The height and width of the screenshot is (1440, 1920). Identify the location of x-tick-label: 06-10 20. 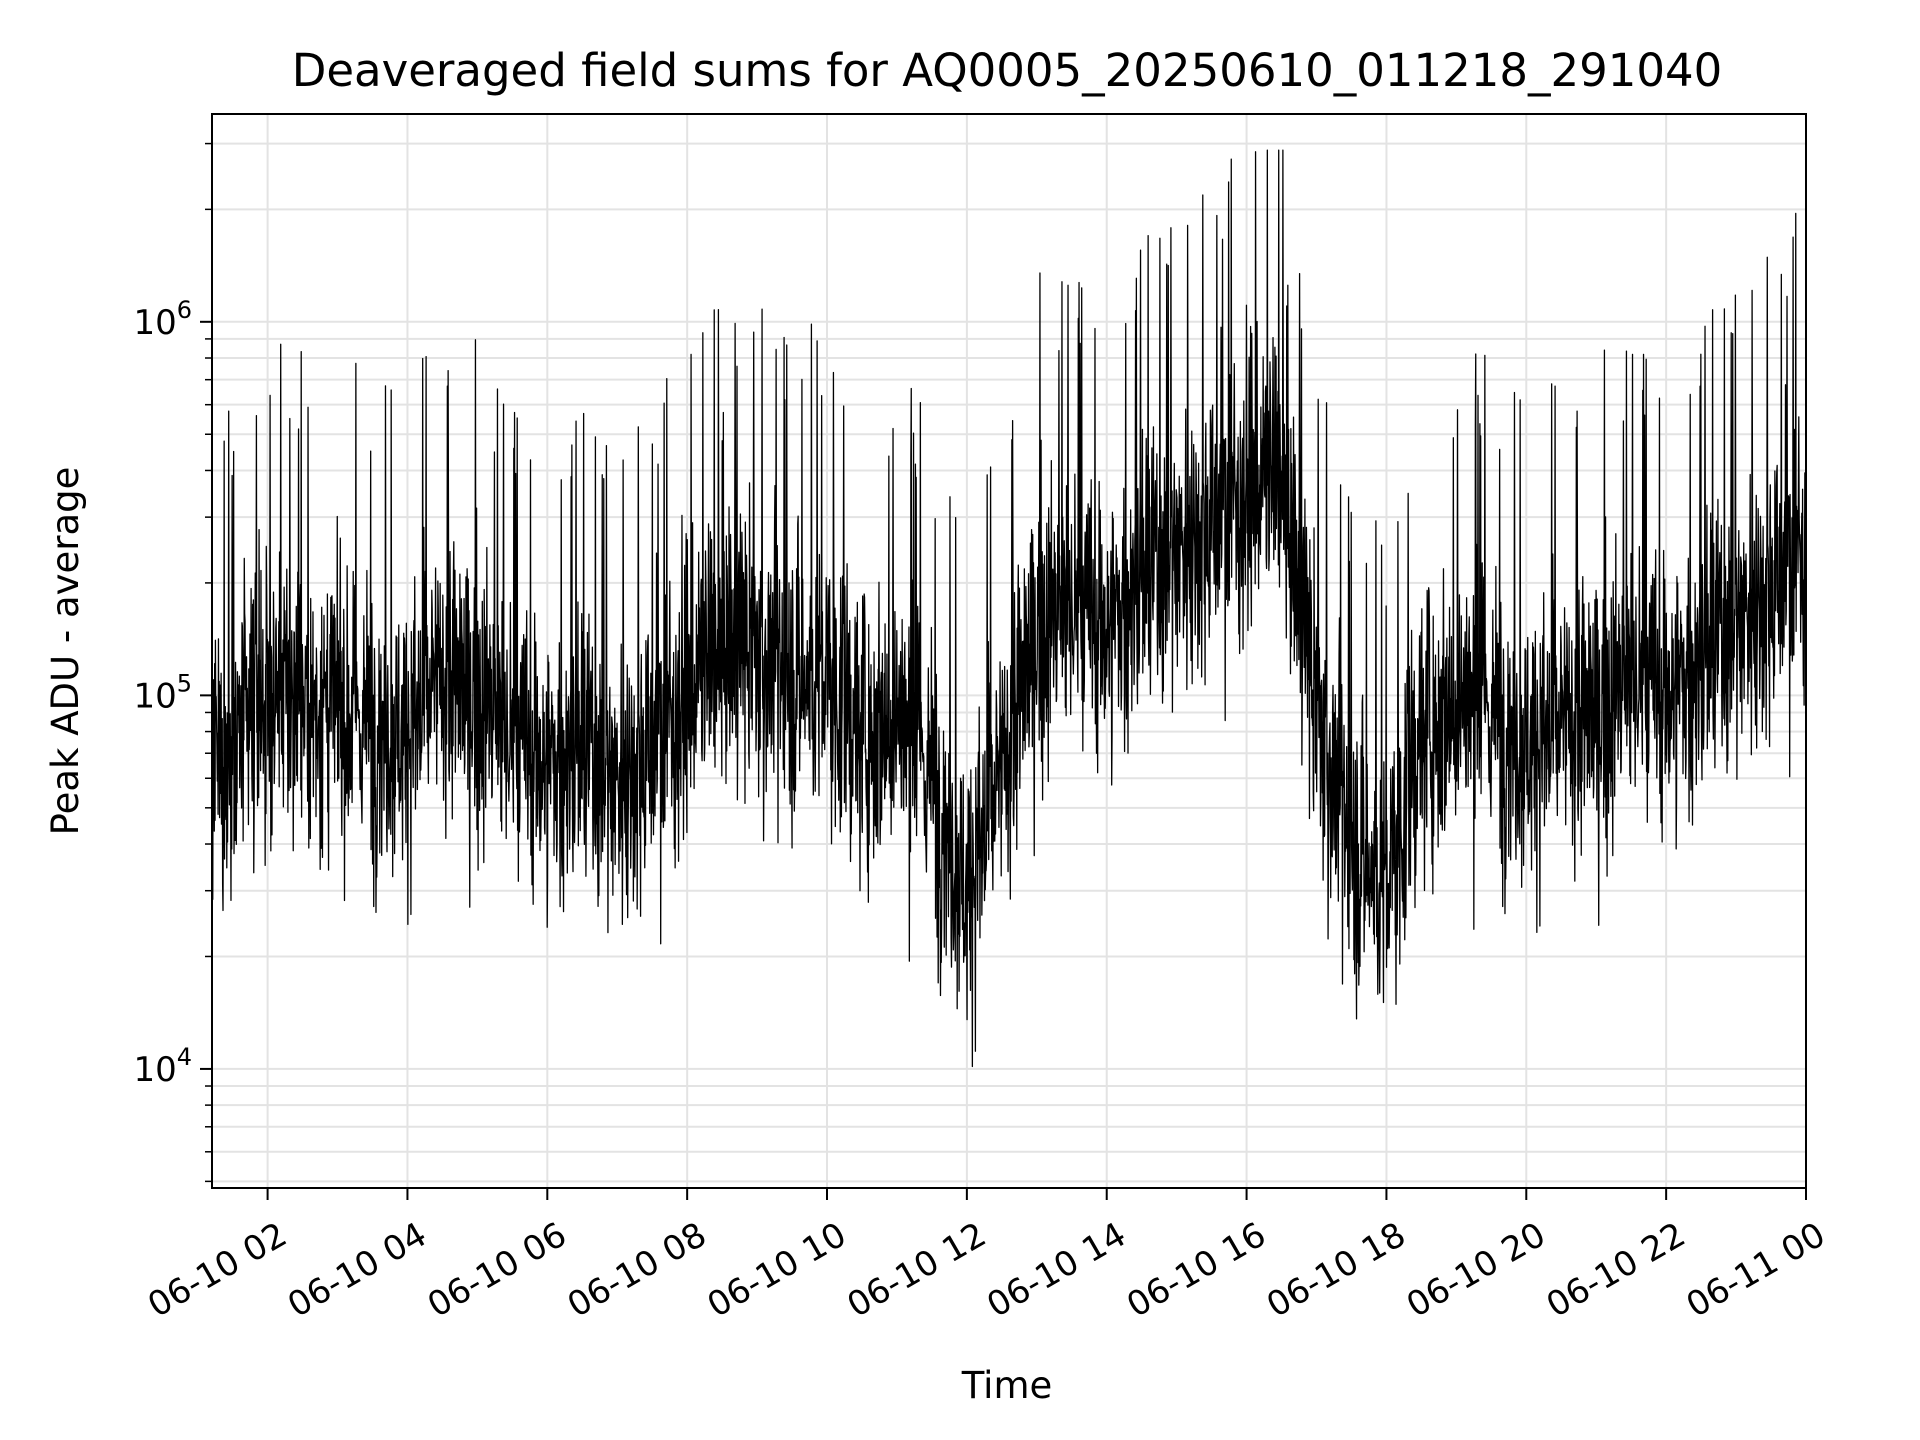
(1476, 1270).